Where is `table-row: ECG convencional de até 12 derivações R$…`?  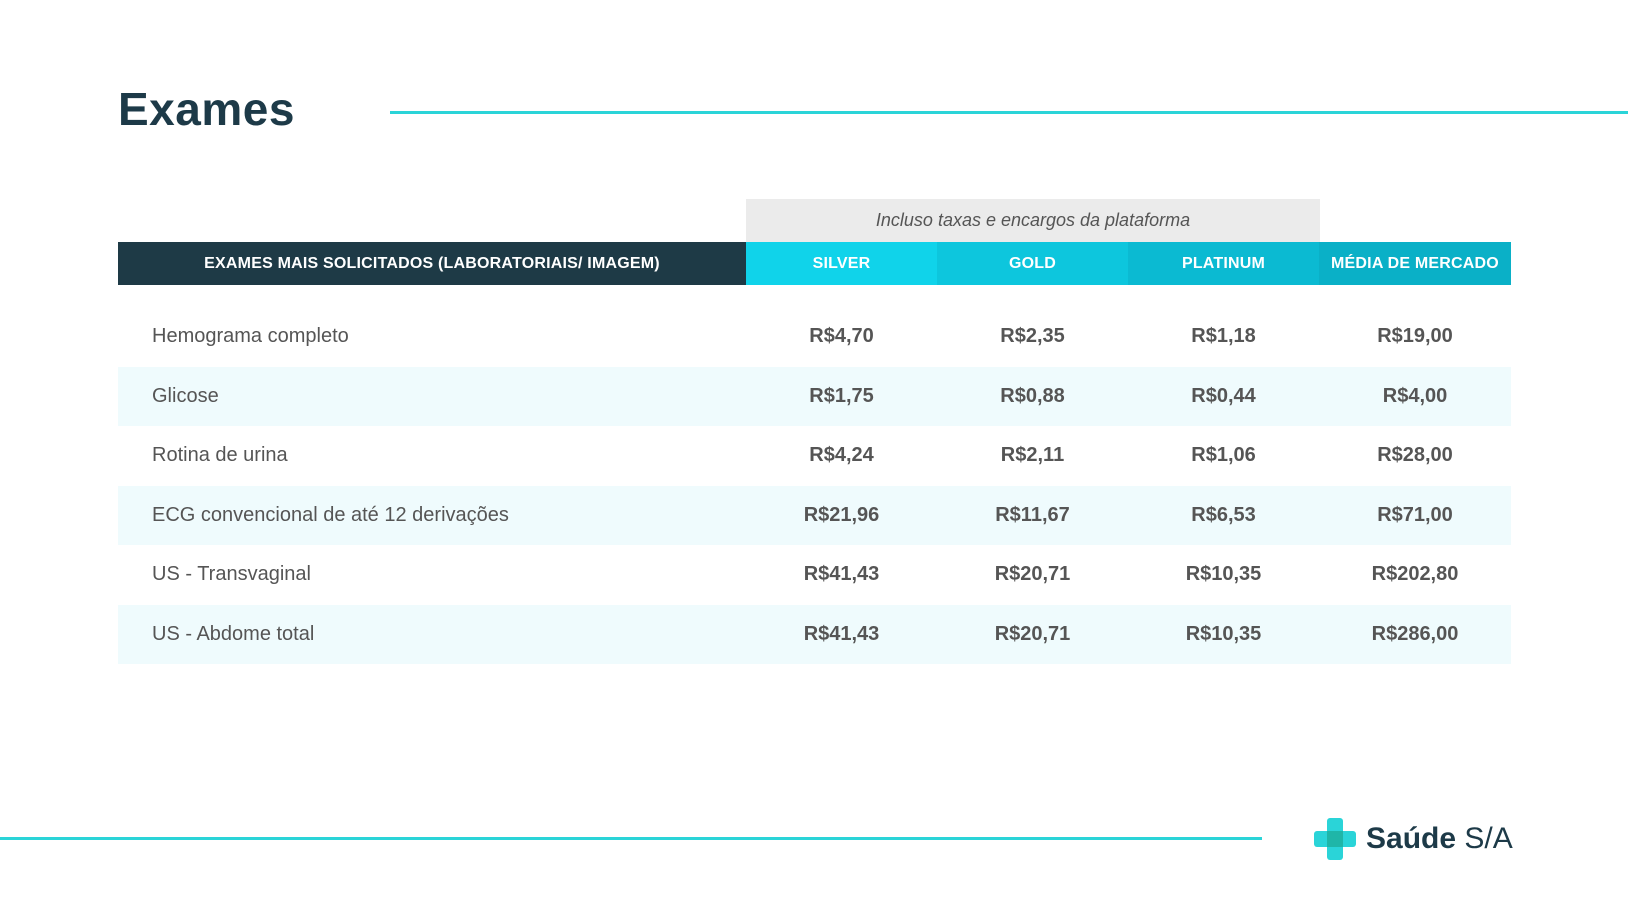
table-row: ECG convencional de até 12 derivações R$… is located at coordinates (814, 515).